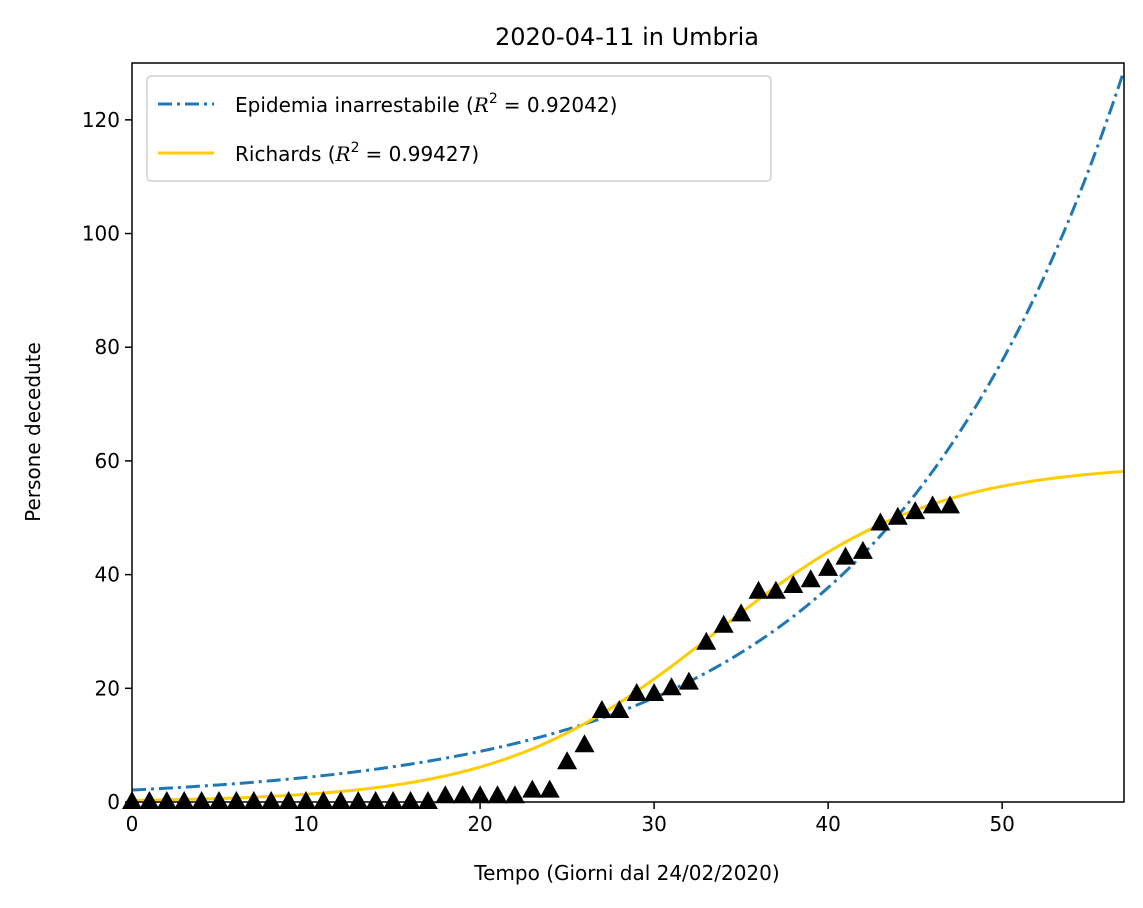 The height and width of the screenshot is (908, 1143). What do you see at coordinates (101, 234) in the screenshot?
I see `y-tick-label: 100` at bounding box center [101, 234].